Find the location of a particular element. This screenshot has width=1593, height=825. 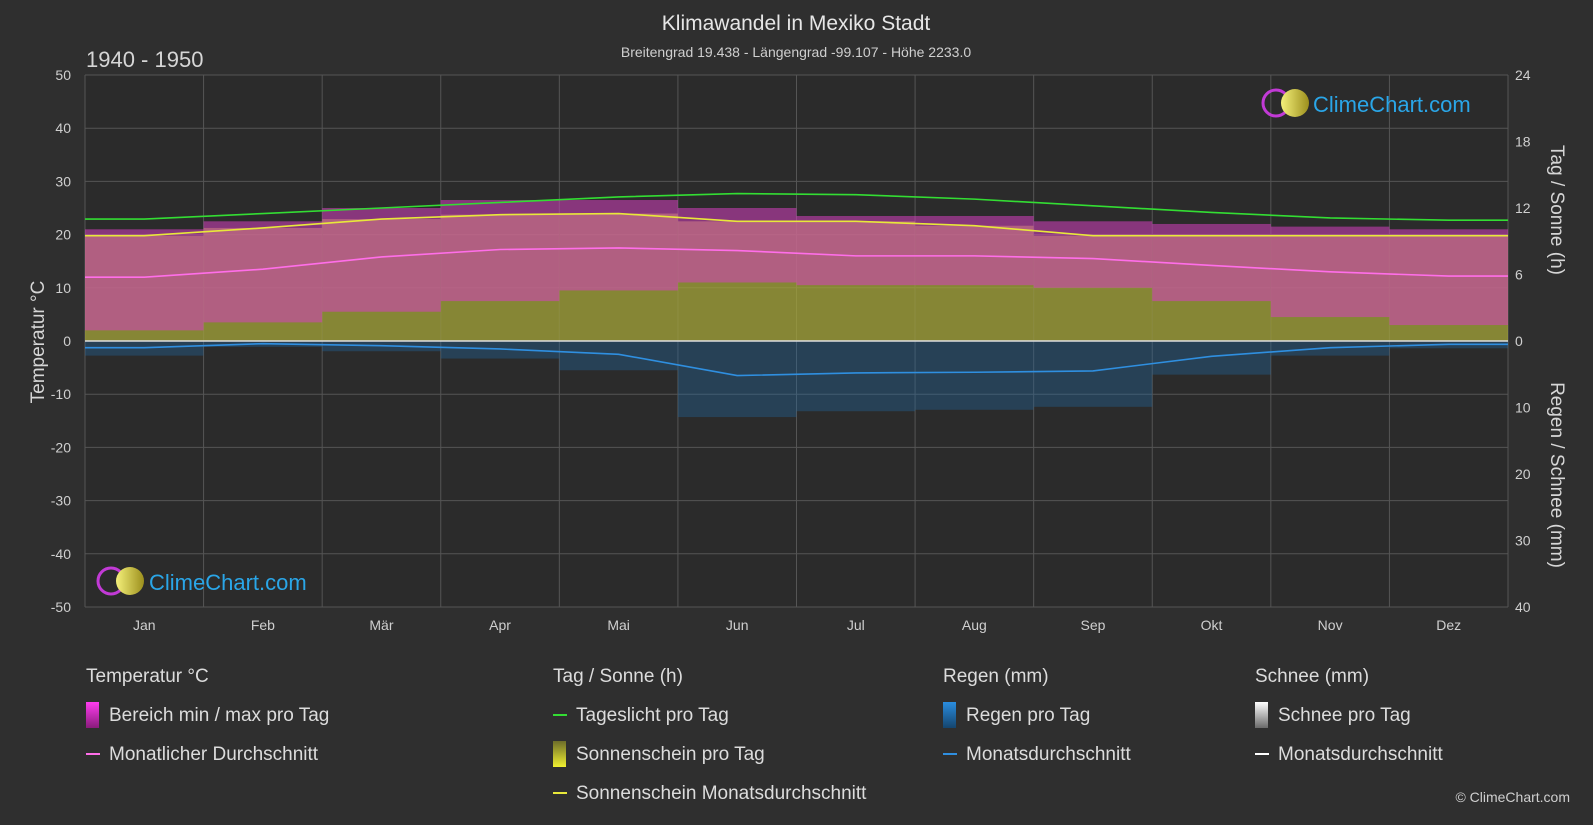

legend-heading-sun: Tag / Sonne (h) is located at coordinates (618, 676).